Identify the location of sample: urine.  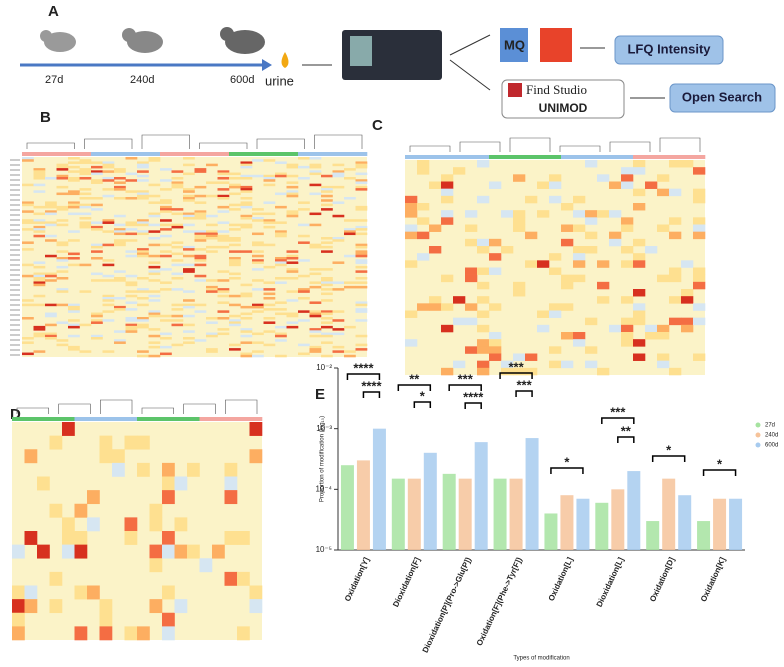
(279, 80).